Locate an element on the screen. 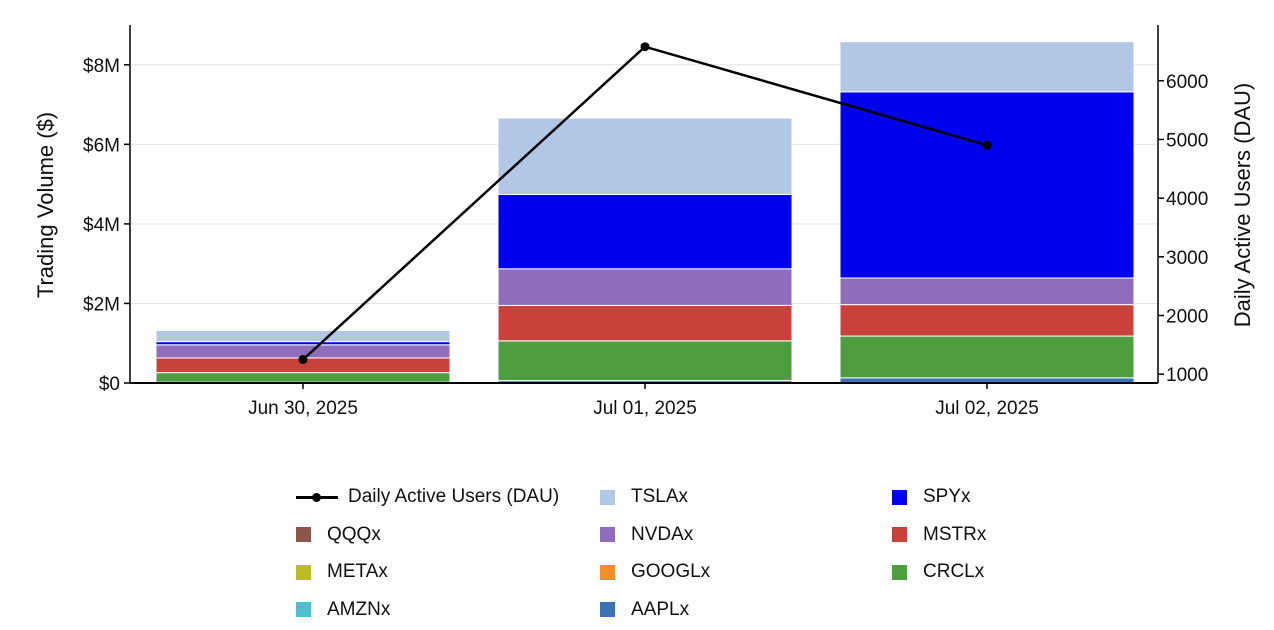 The image size is (1274, 630). legend-item-crclx: CRCLx is located at coordinates (938, 572).